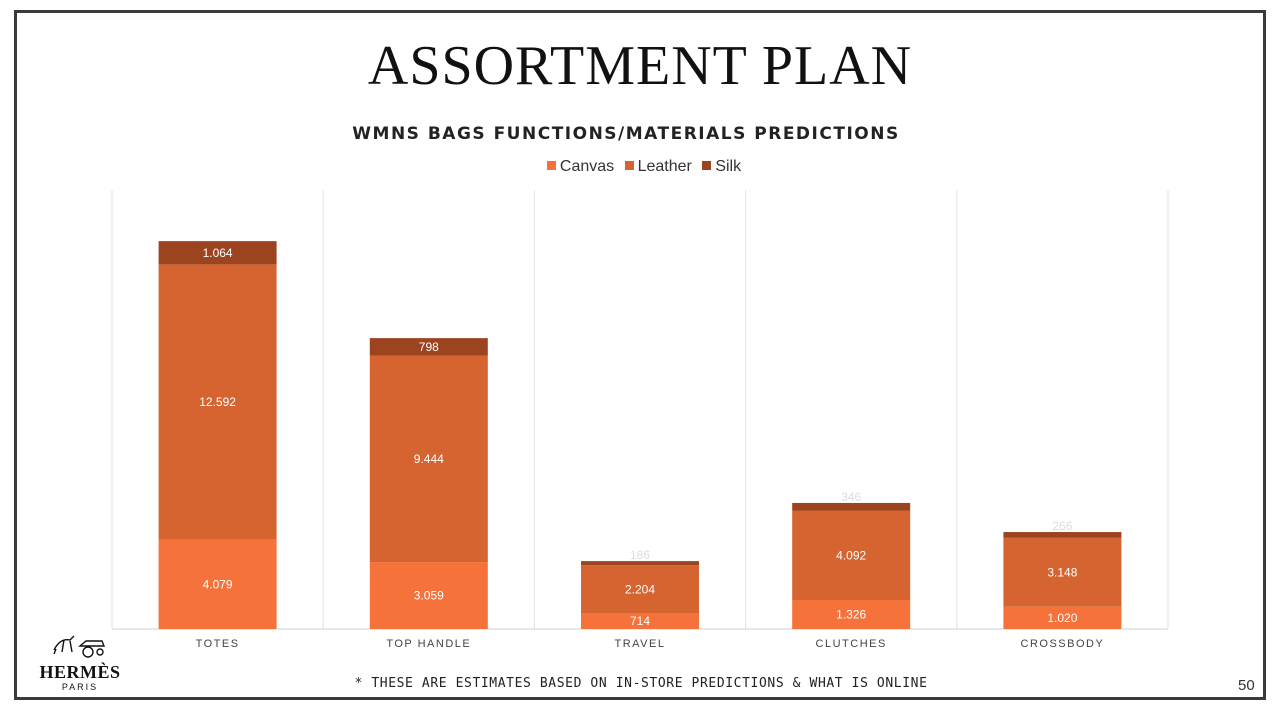 The height and width of the screenshot is (720, 1280). Describe the element at coordinates (640, 644) in the screenshot. I see `x-tick-label-travel: TRAVEL` at that location.